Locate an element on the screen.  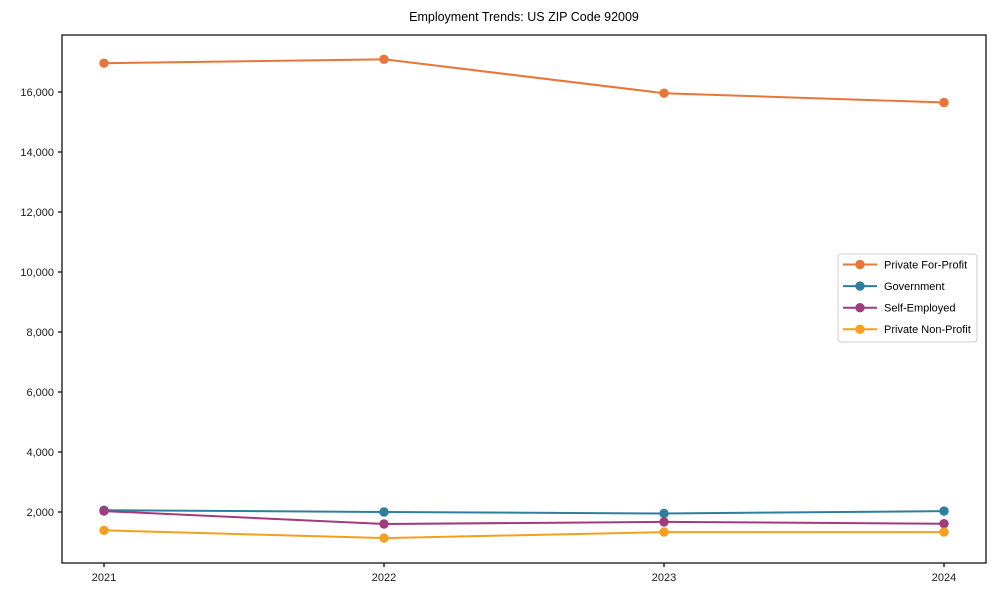
y-axis-tick-label: 14,000 is located at coordinates (37, 153).